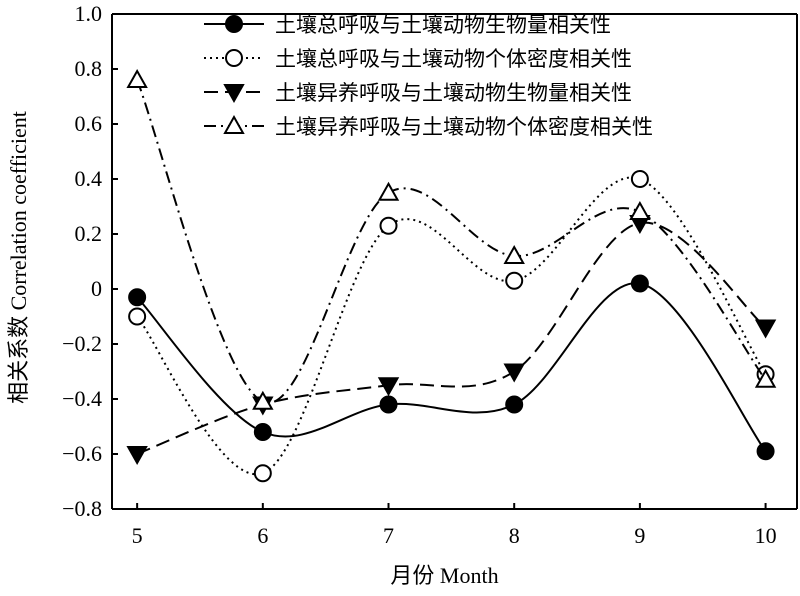 This screenshot has height=596, width=800. What do you see at coordinates (443, 25) in the screenshot?
I see `legend-label-1: 土壤总呼吸与土壤动物生物量相关性` at bounding box center [443, 25].